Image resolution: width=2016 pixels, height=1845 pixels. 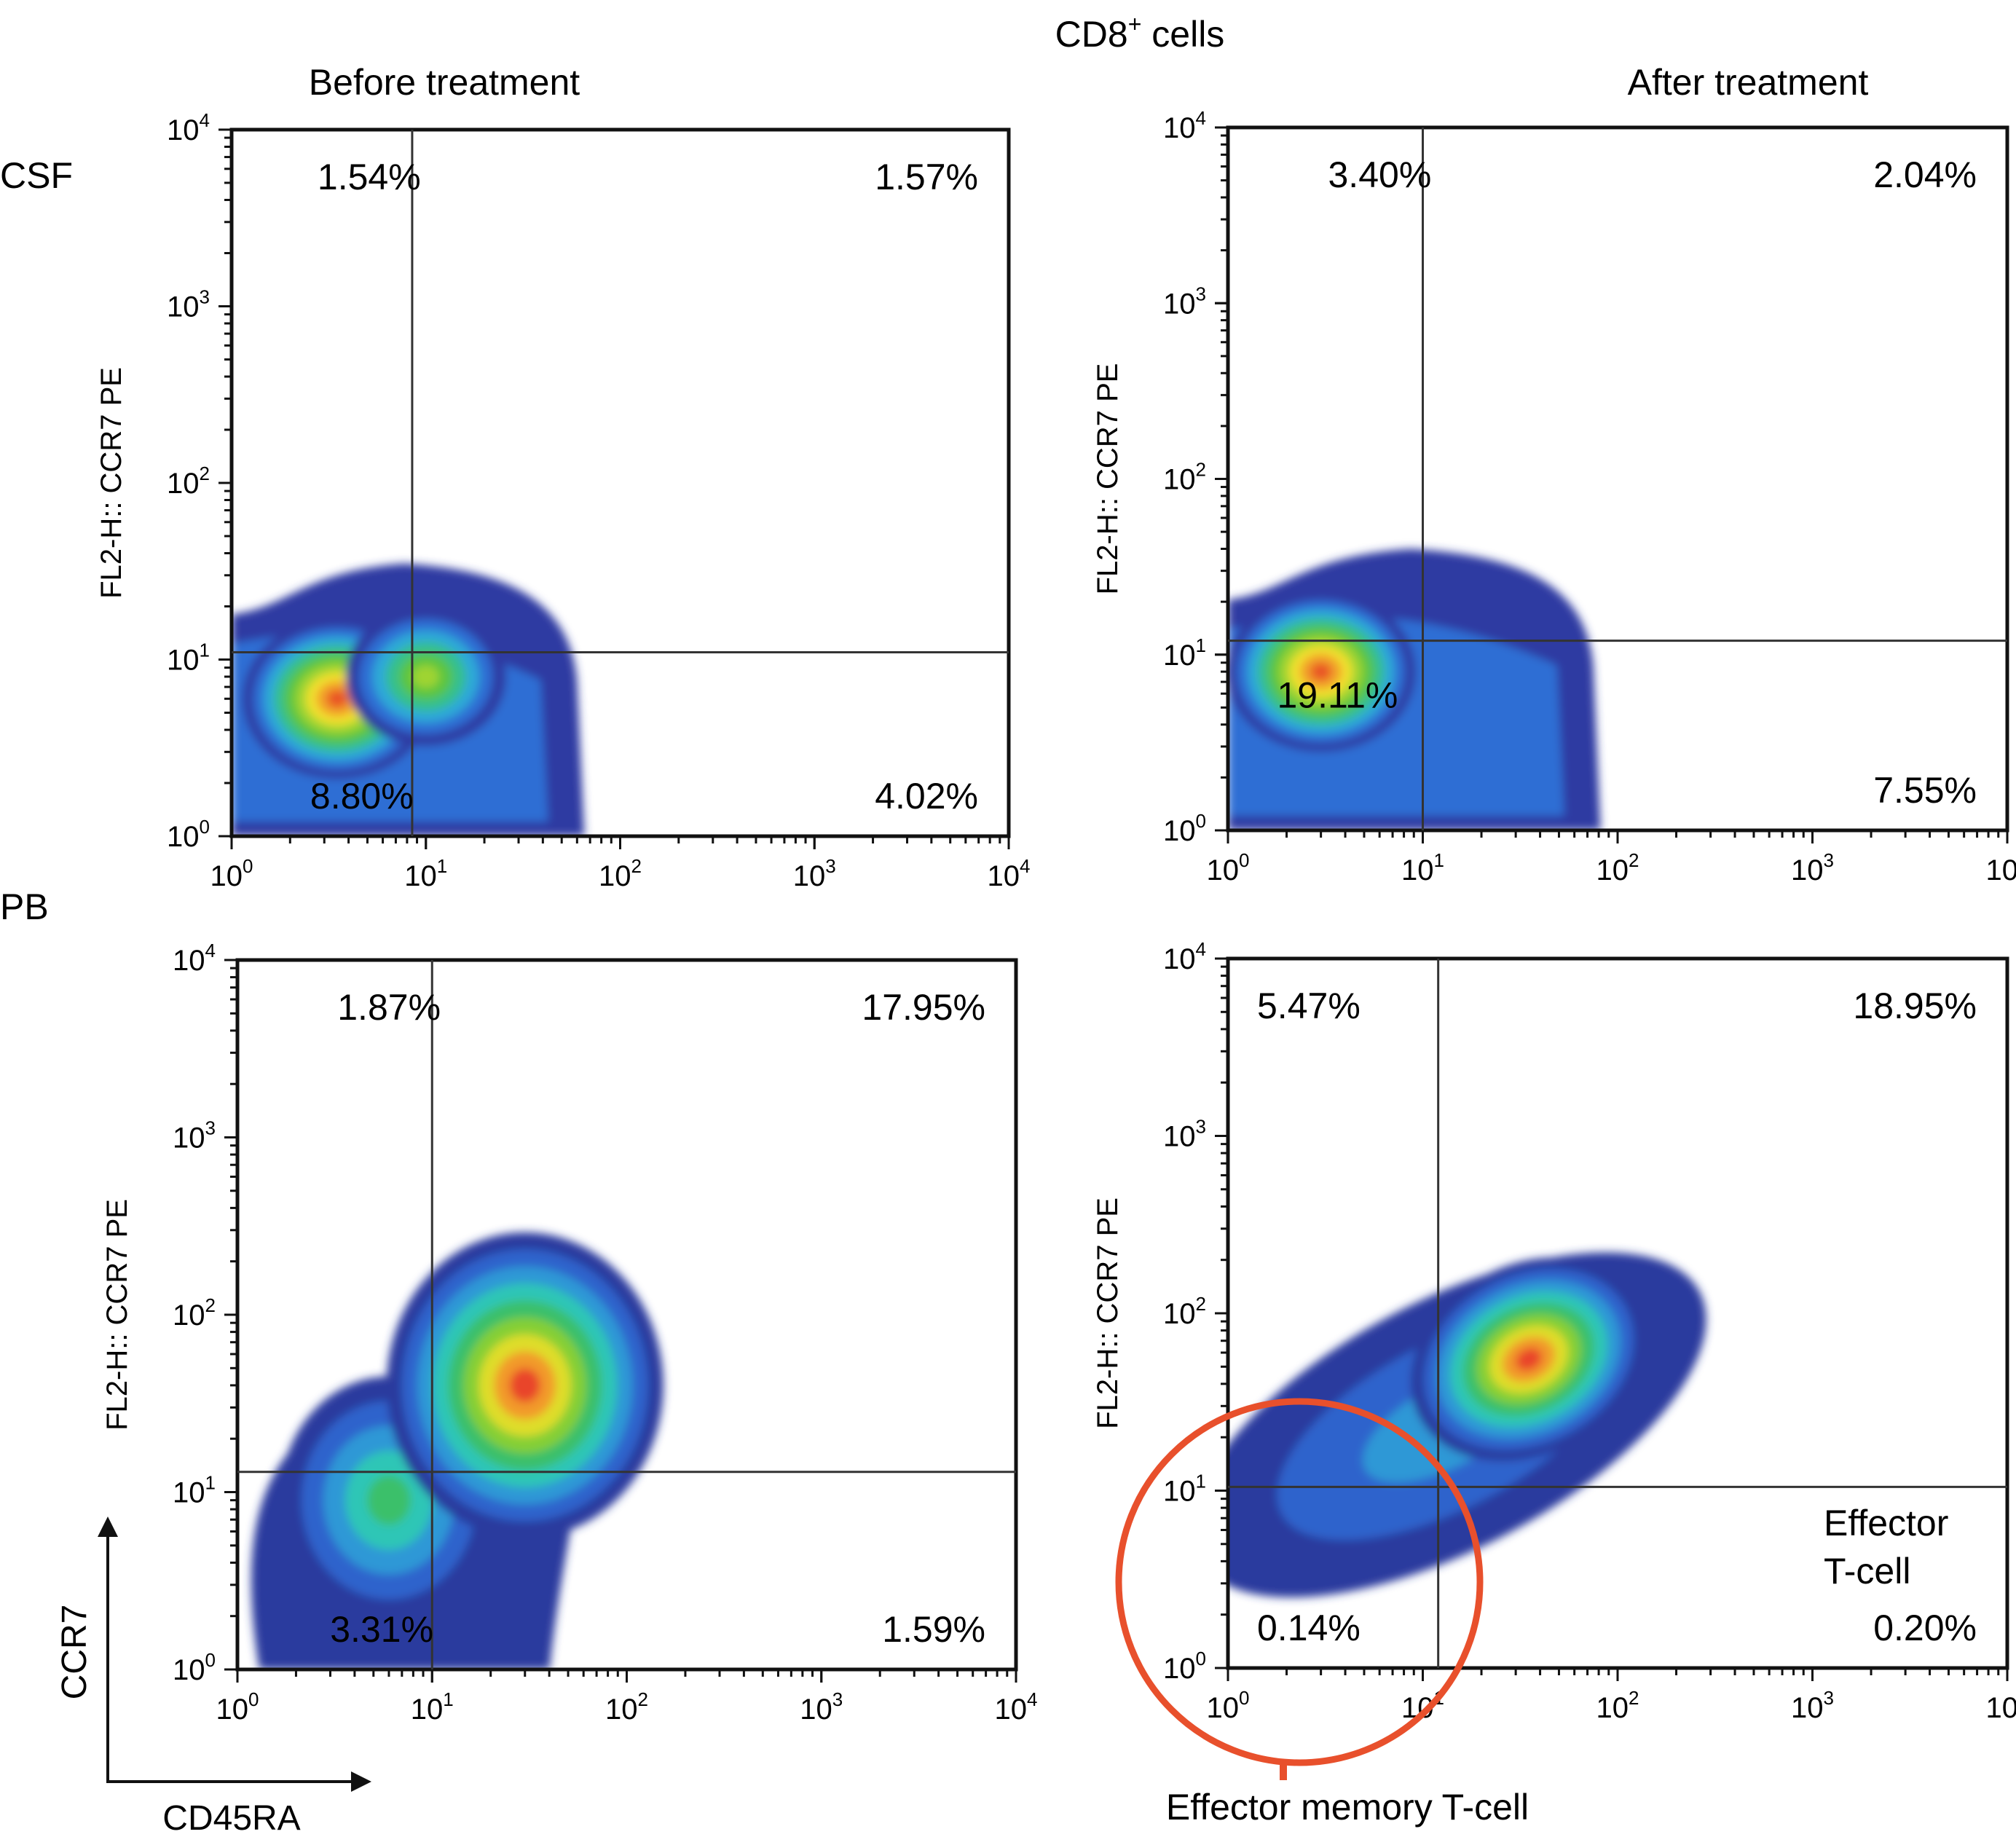 I want to click on quadrant-labels: 1.87% 17.95% 3.31% 1.59%, so click(x=657, y=1318).